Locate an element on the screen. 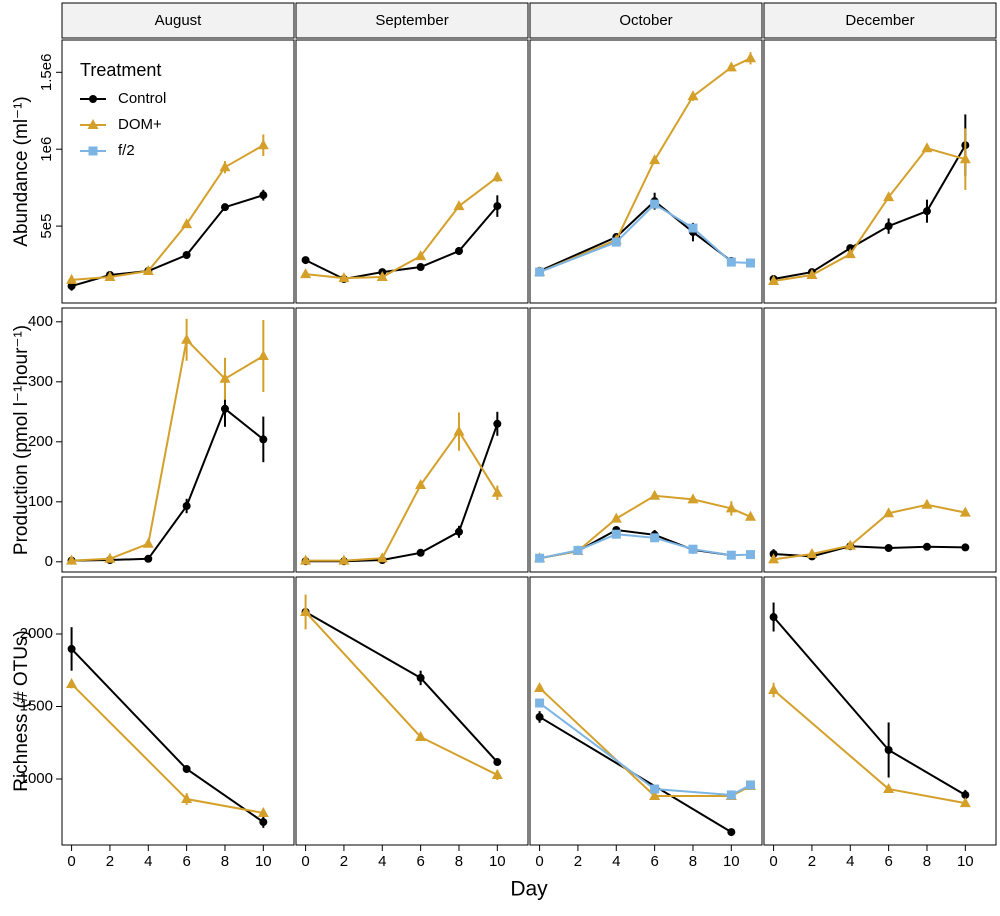 This screenshot has width=1000, height=916. x-axis-label: Day is located at coordinates (529, 889).